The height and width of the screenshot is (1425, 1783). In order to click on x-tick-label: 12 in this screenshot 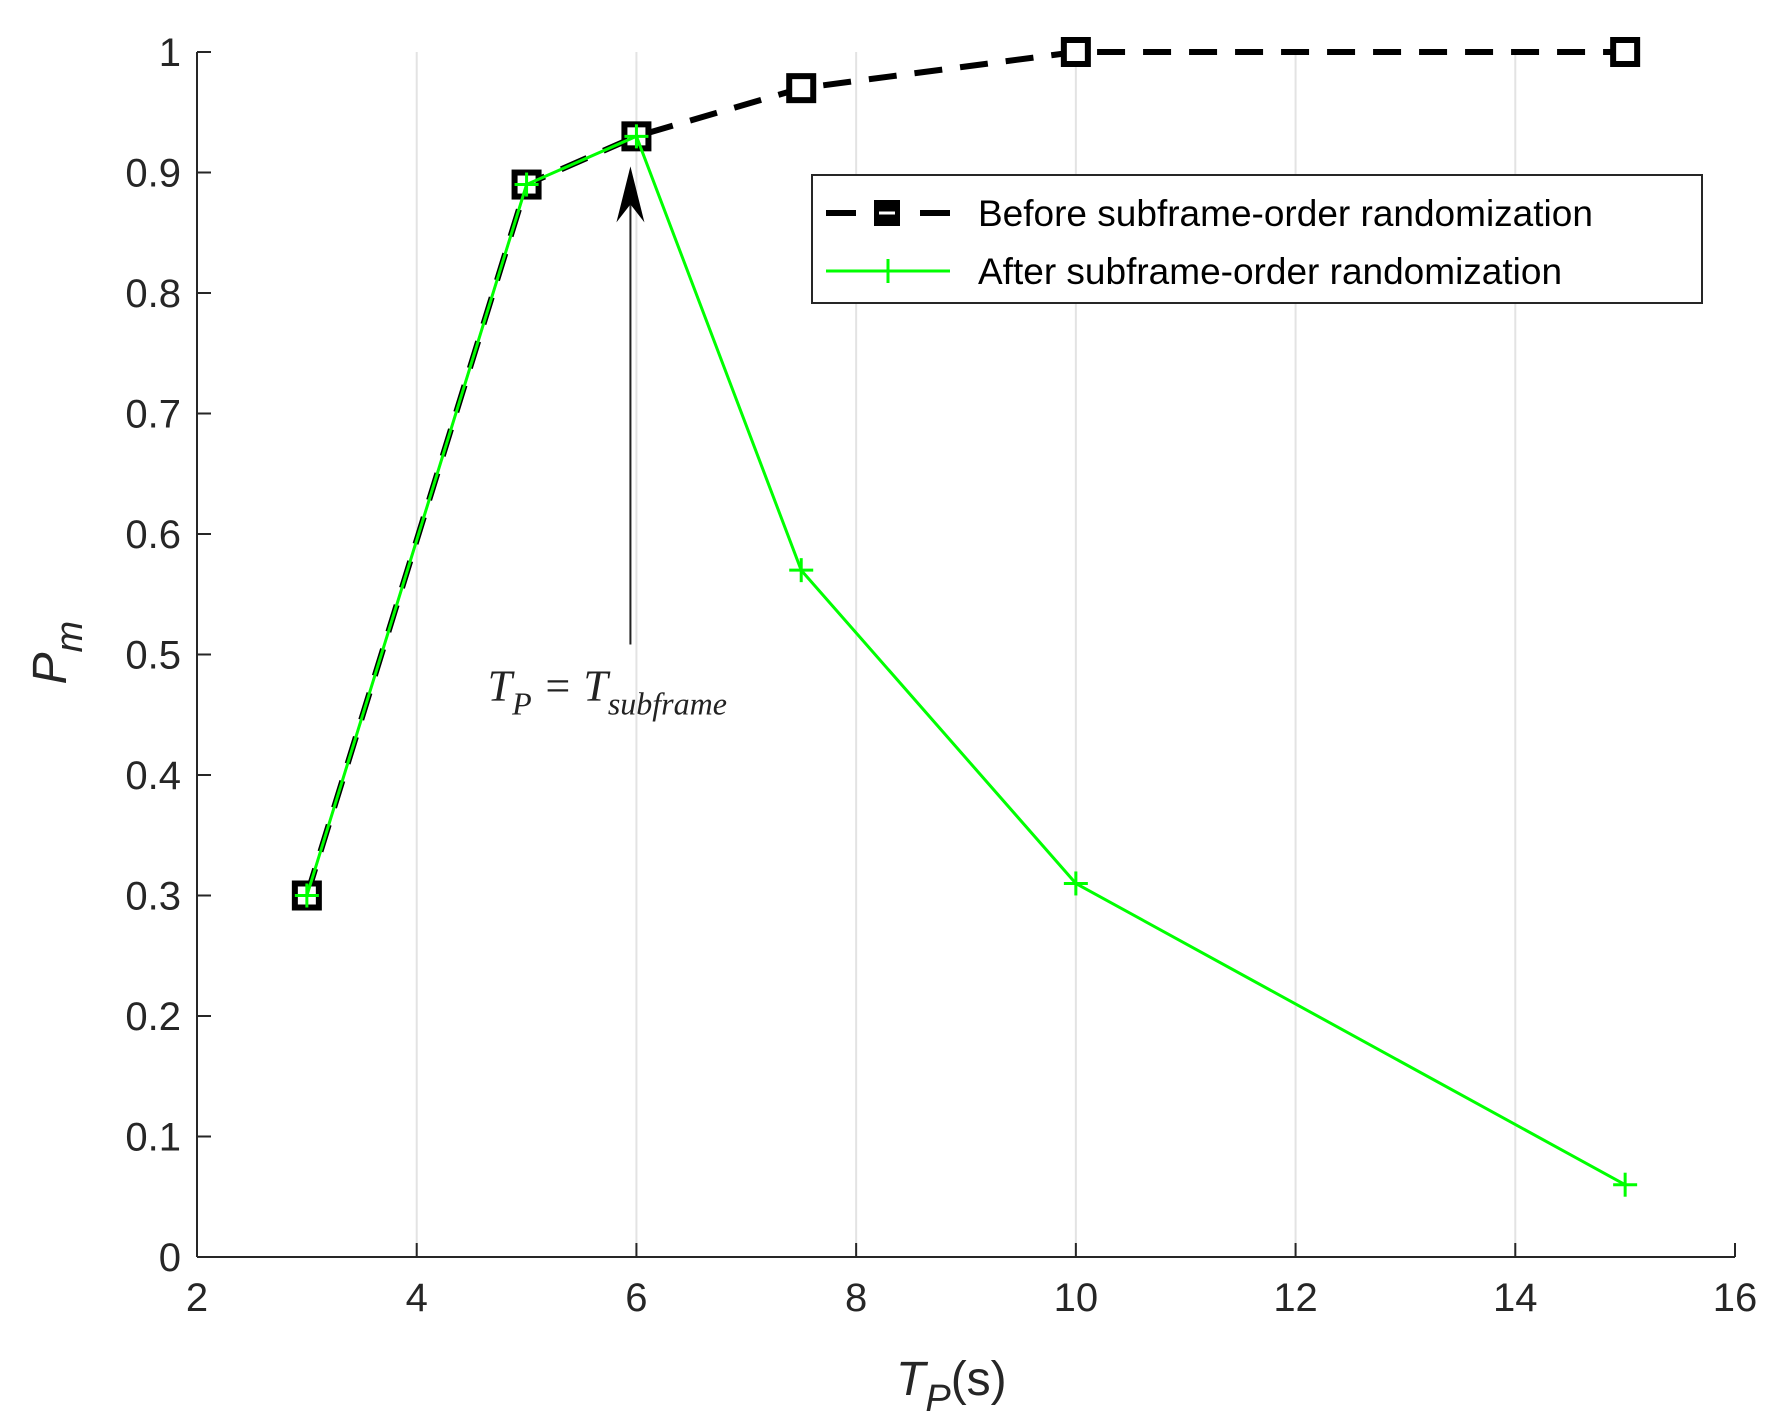, I will do `click(1295, 1298)`.